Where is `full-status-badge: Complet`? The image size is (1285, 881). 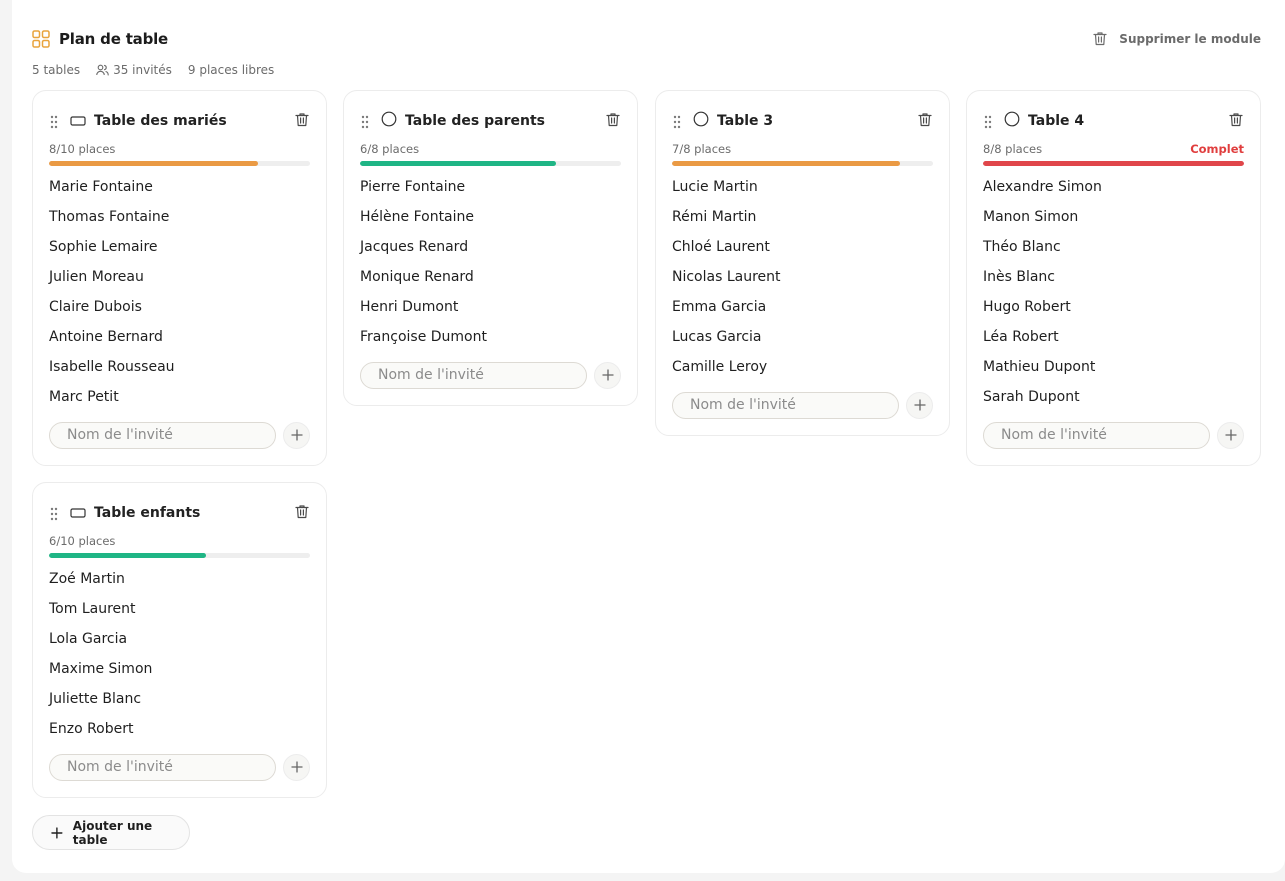 full-status-badge: Complet is located at coordinates (1217, 149).